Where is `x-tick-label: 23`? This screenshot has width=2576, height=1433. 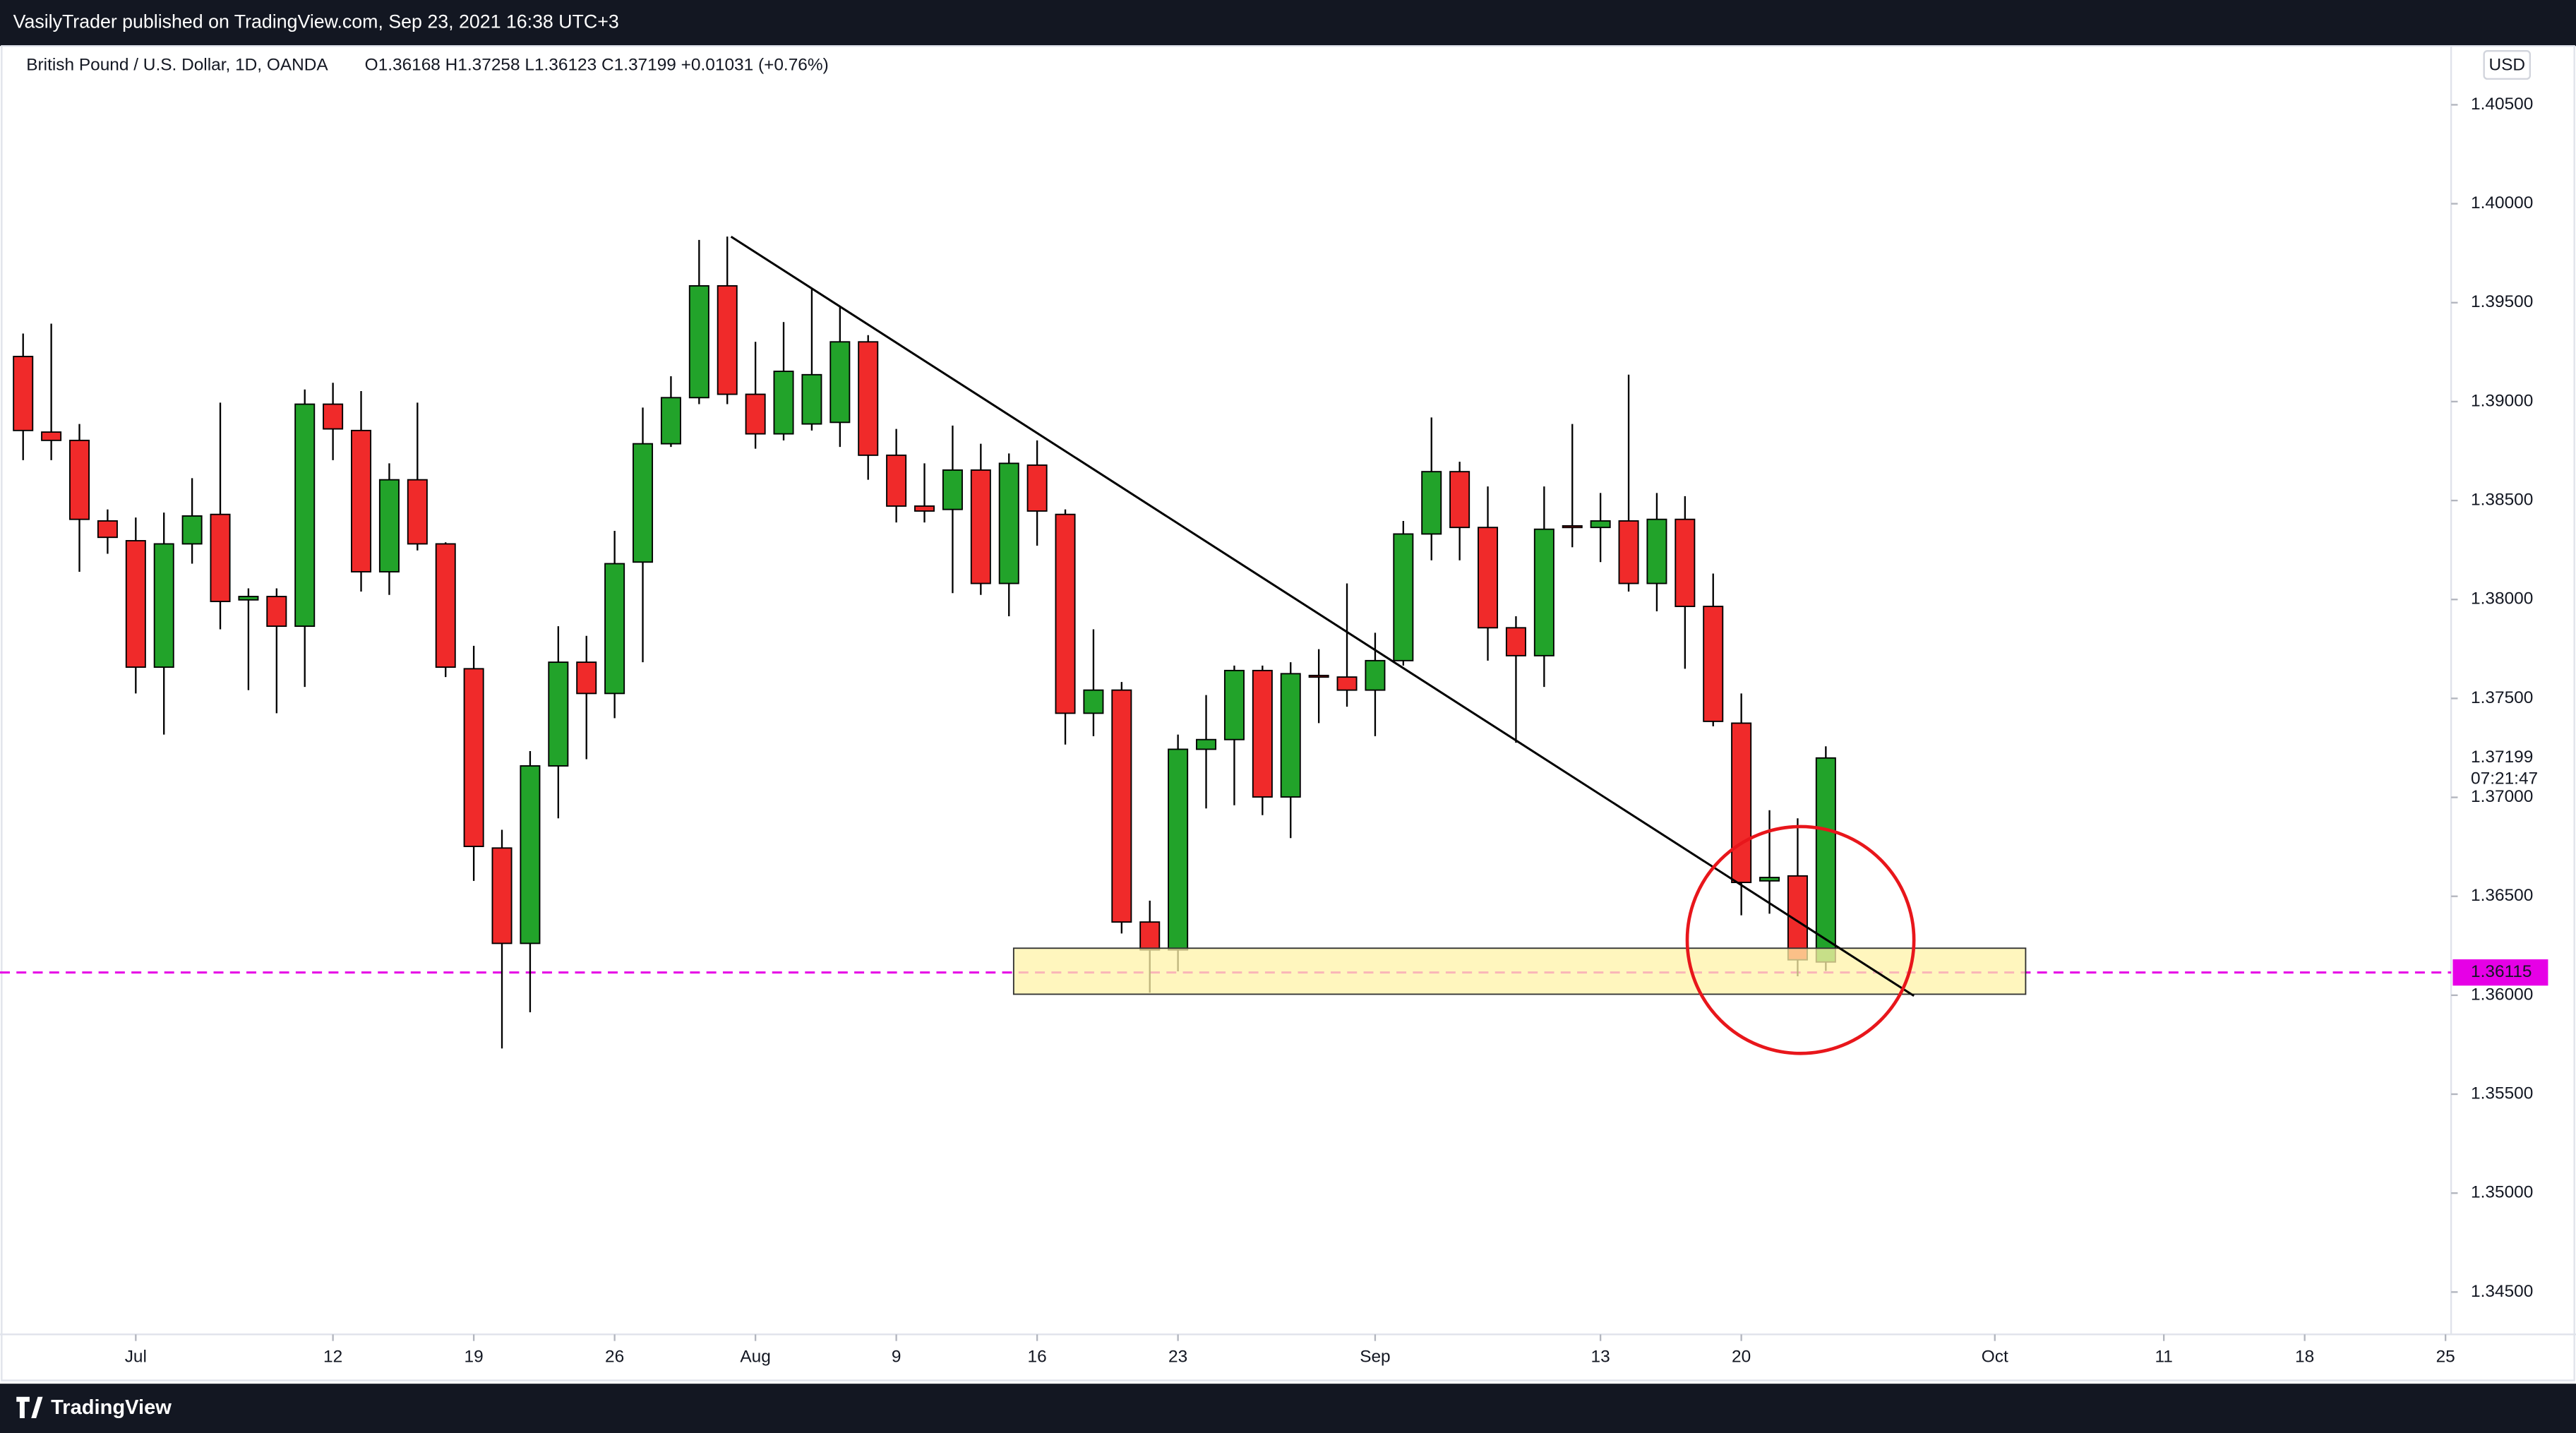 x-tick-label: 23 is located at coordinates (1177, 1356).